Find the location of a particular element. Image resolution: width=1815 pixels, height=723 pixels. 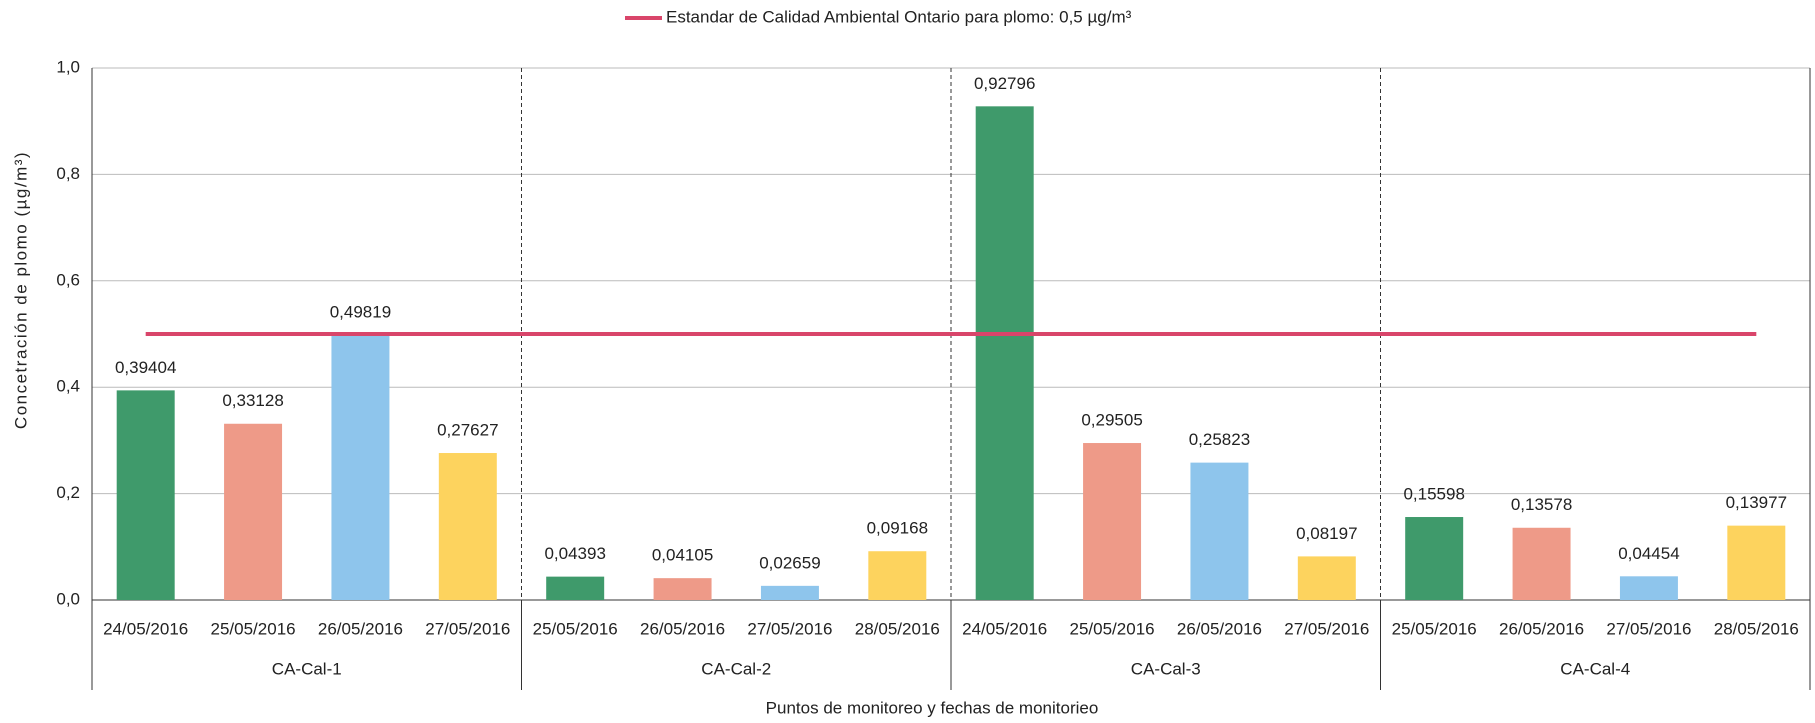

value-label: 0,09168 is located at coordinates (897, 528).